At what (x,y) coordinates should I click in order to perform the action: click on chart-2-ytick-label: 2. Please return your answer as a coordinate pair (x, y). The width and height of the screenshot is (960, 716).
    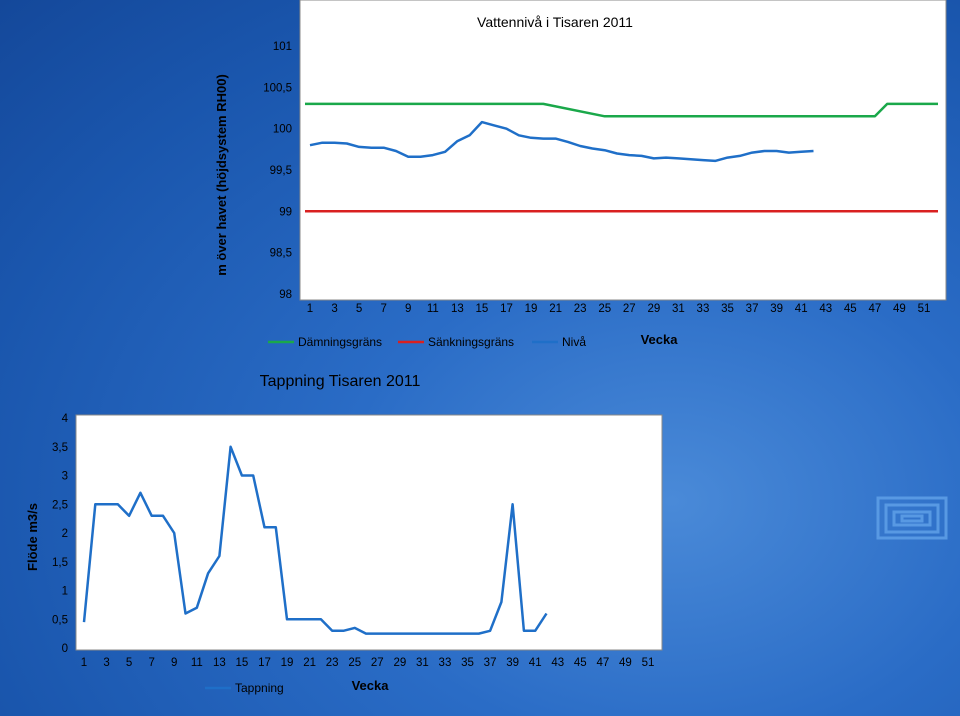
    Looking at the image, I should click on (65, 534).